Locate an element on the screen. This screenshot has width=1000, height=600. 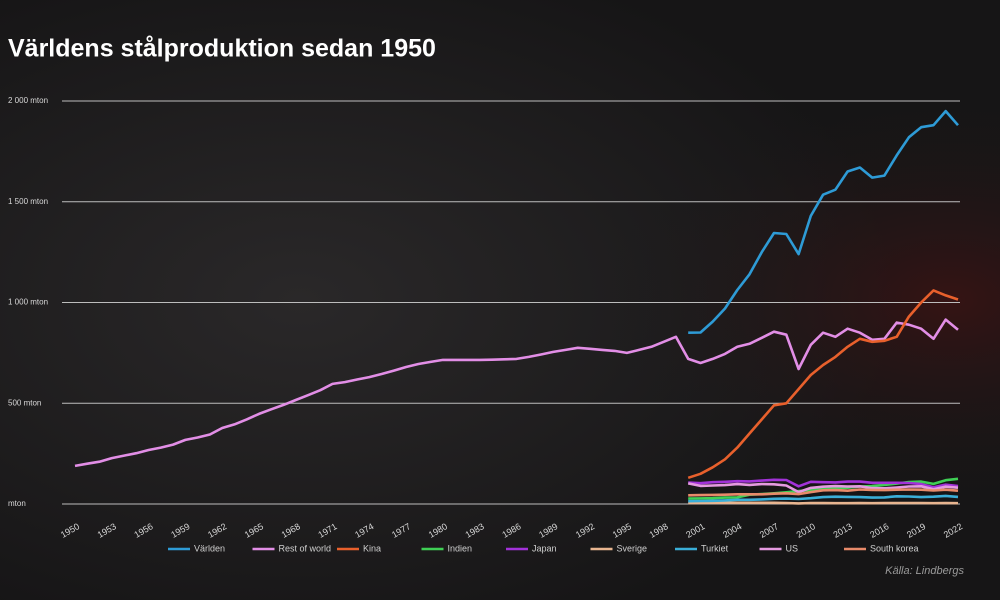
legend-label: Kina is located at coordinates (372, 548).